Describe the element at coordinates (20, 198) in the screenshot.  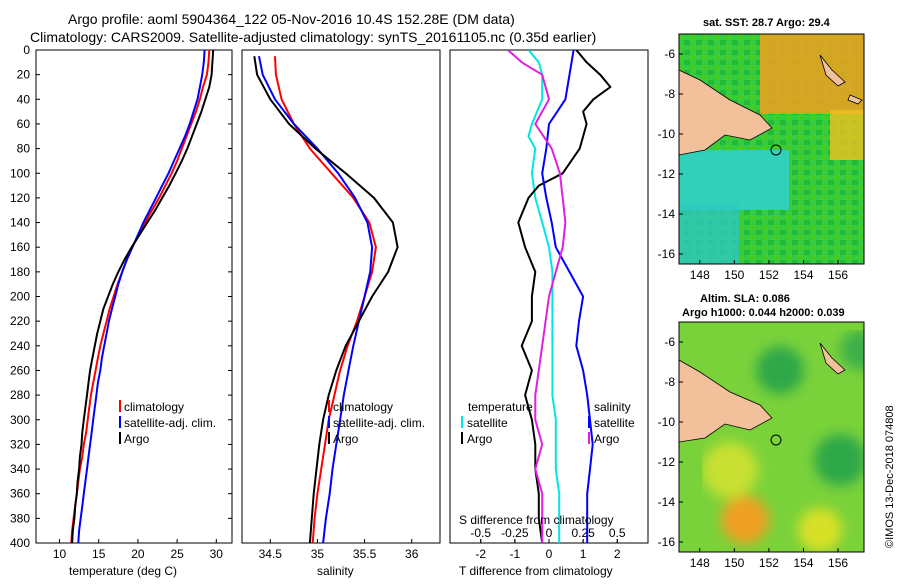
I see `depth-tick-label: 120` at that location.